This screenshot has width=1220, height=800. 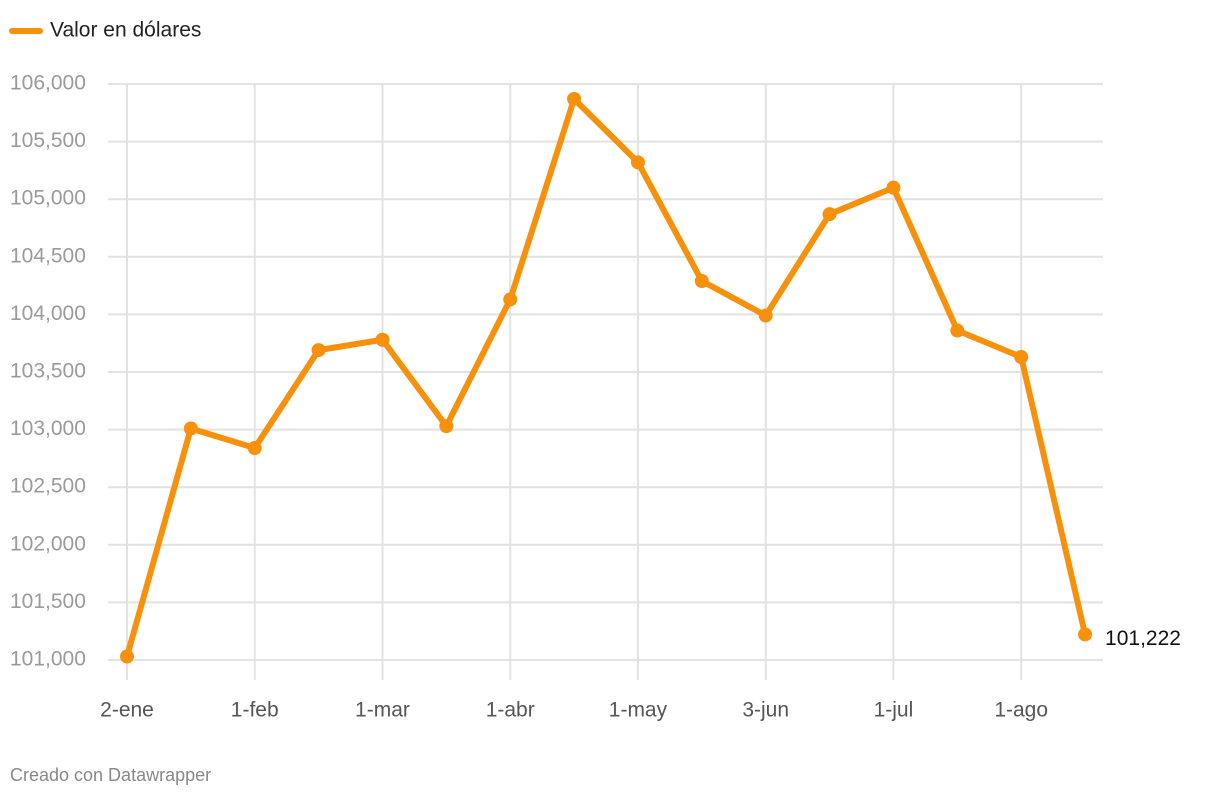 I want to click on y-tick-label: 102,500, so click(x=48, y=486).